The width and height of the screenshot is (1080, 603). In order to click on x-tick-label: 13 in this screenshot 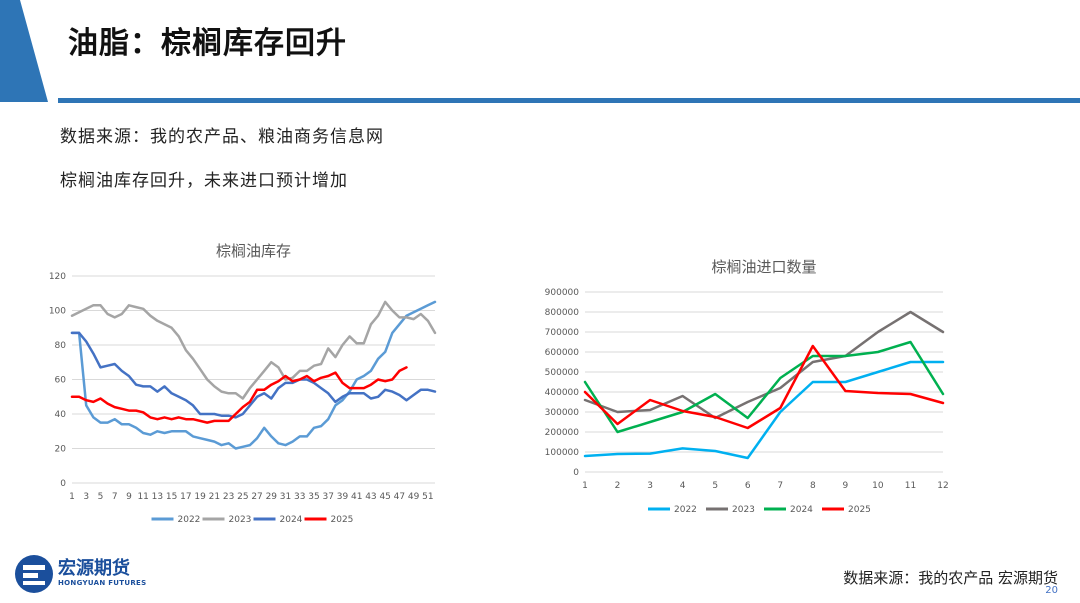, I will do `click(157, 497)`.